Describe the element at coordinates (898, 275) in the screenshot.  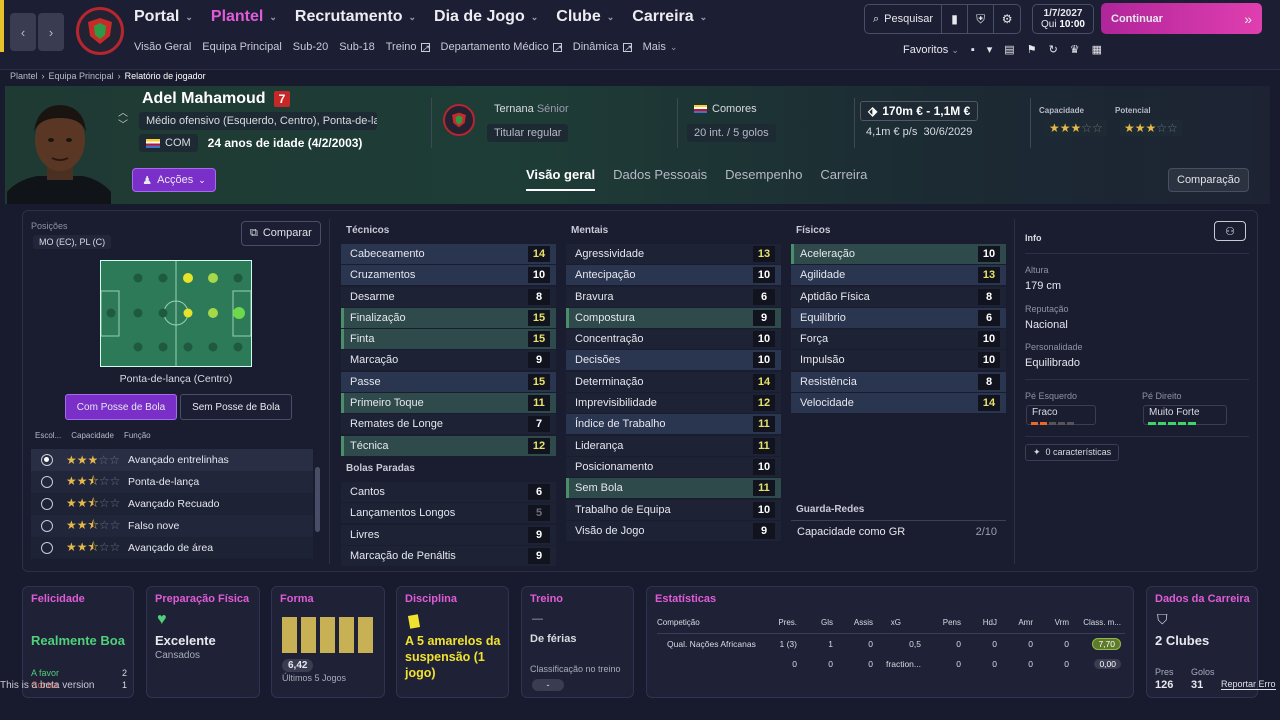
I see `attribute-row: Agilidade 13` at that location.